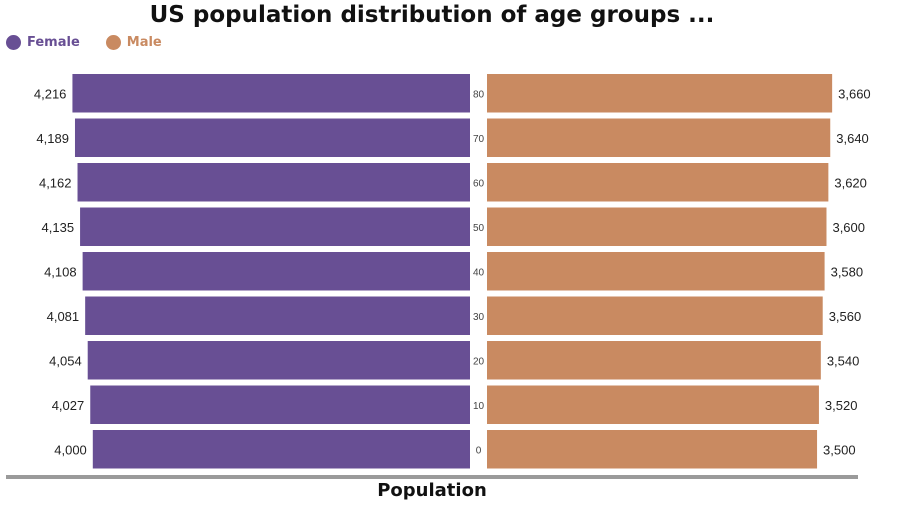  Describe the element at coordinates (50, 93) in the screenshot. I see `data-label-female: 4,216` at that location.